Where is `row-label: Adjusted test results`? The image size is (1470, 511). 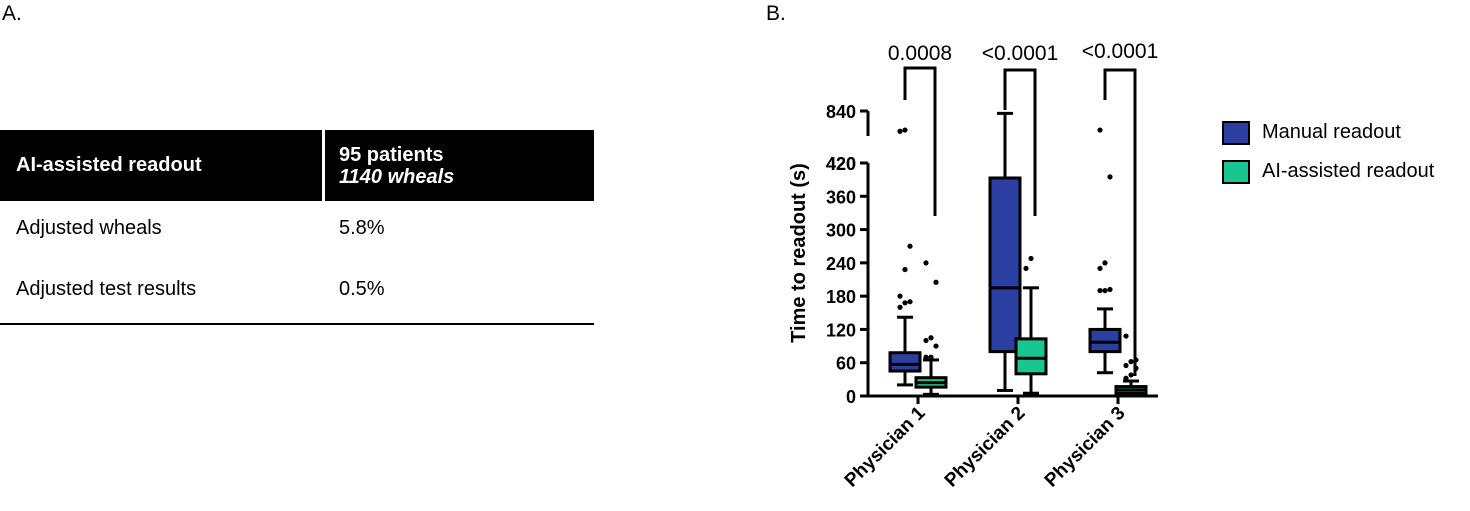
row-label: Adjusted test results is located at coordinates (106, 289).